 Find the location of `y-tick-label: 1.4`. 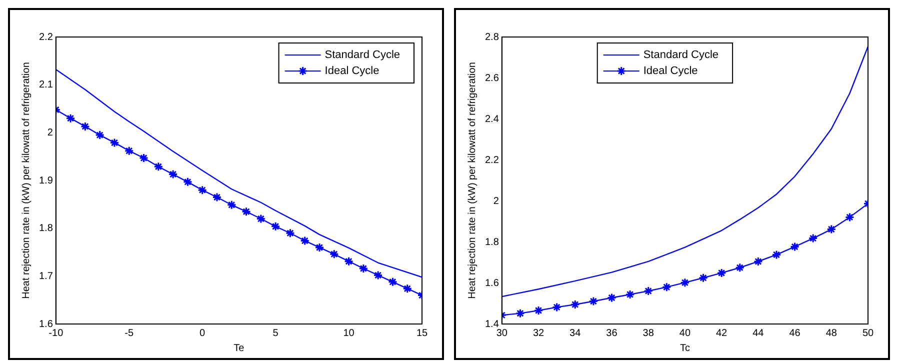

y-tick-label: 1.4 is located at coordinates (492, 324).